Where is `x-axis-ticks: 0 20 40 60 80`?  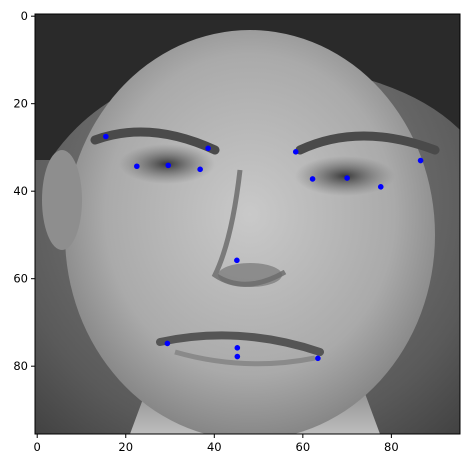
x-axis-ticks: 0 20 40 60 80 is located at coordinates (216, 444).